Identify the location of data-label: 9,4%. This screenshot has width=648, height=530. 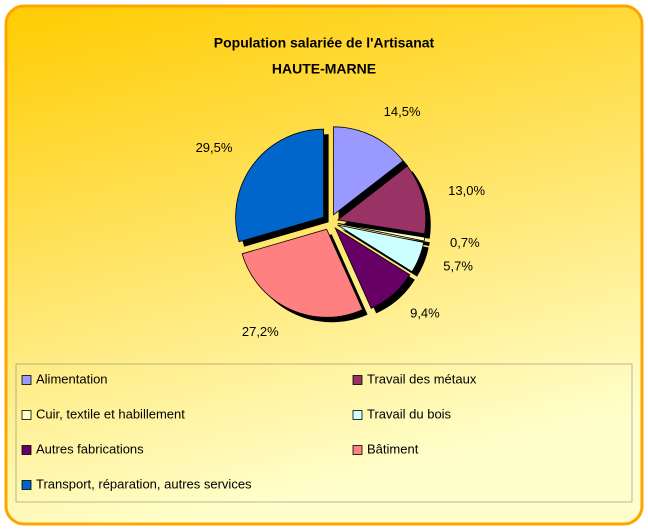
(425, 312).